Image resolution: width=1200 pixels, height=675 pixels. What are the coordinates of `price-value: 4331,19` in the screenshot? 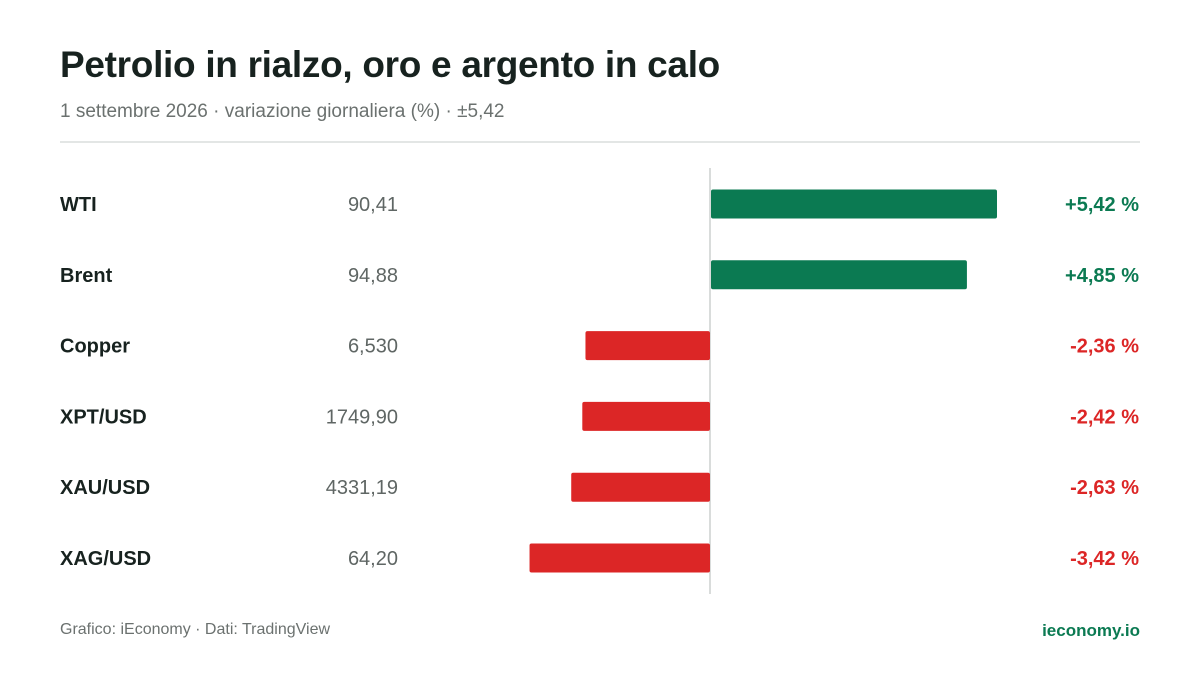 It's located at (362, 488).